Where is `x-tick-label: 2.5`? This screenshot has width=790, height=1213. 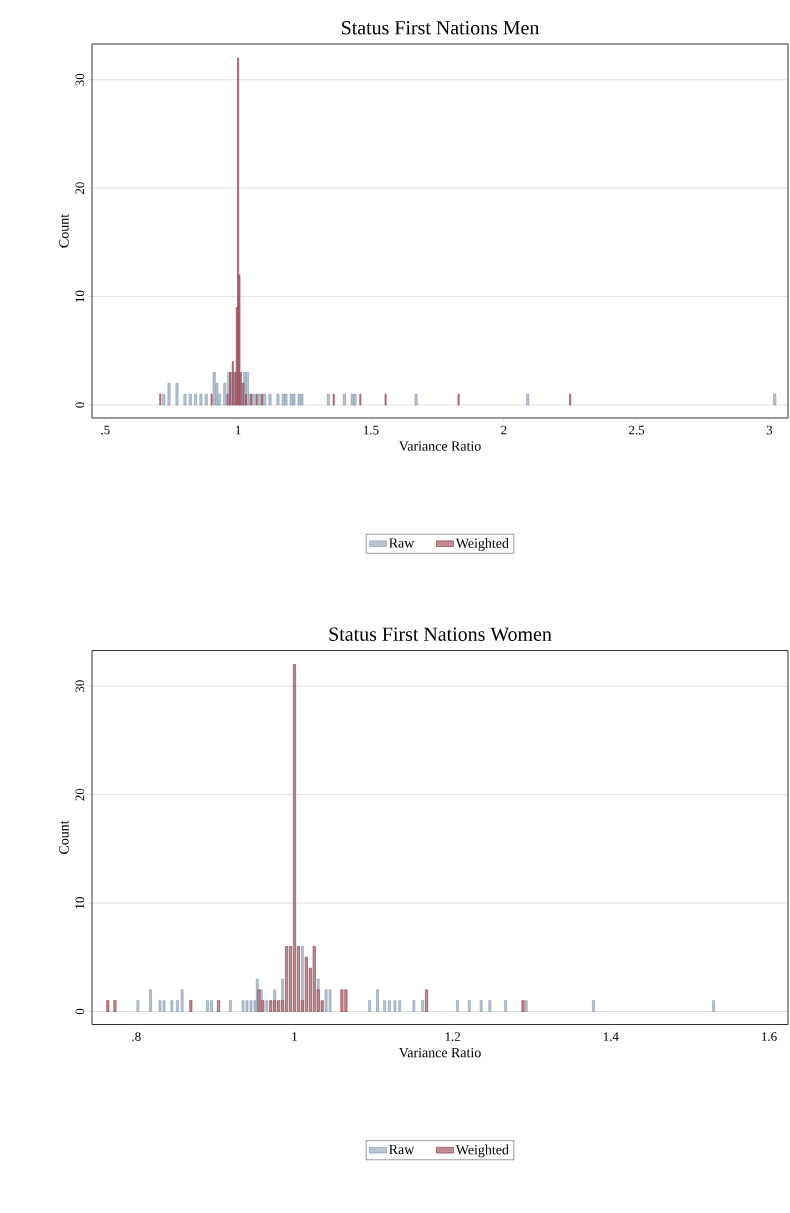 x-tick-label: 2.5 is located at coordinates (637, 430).